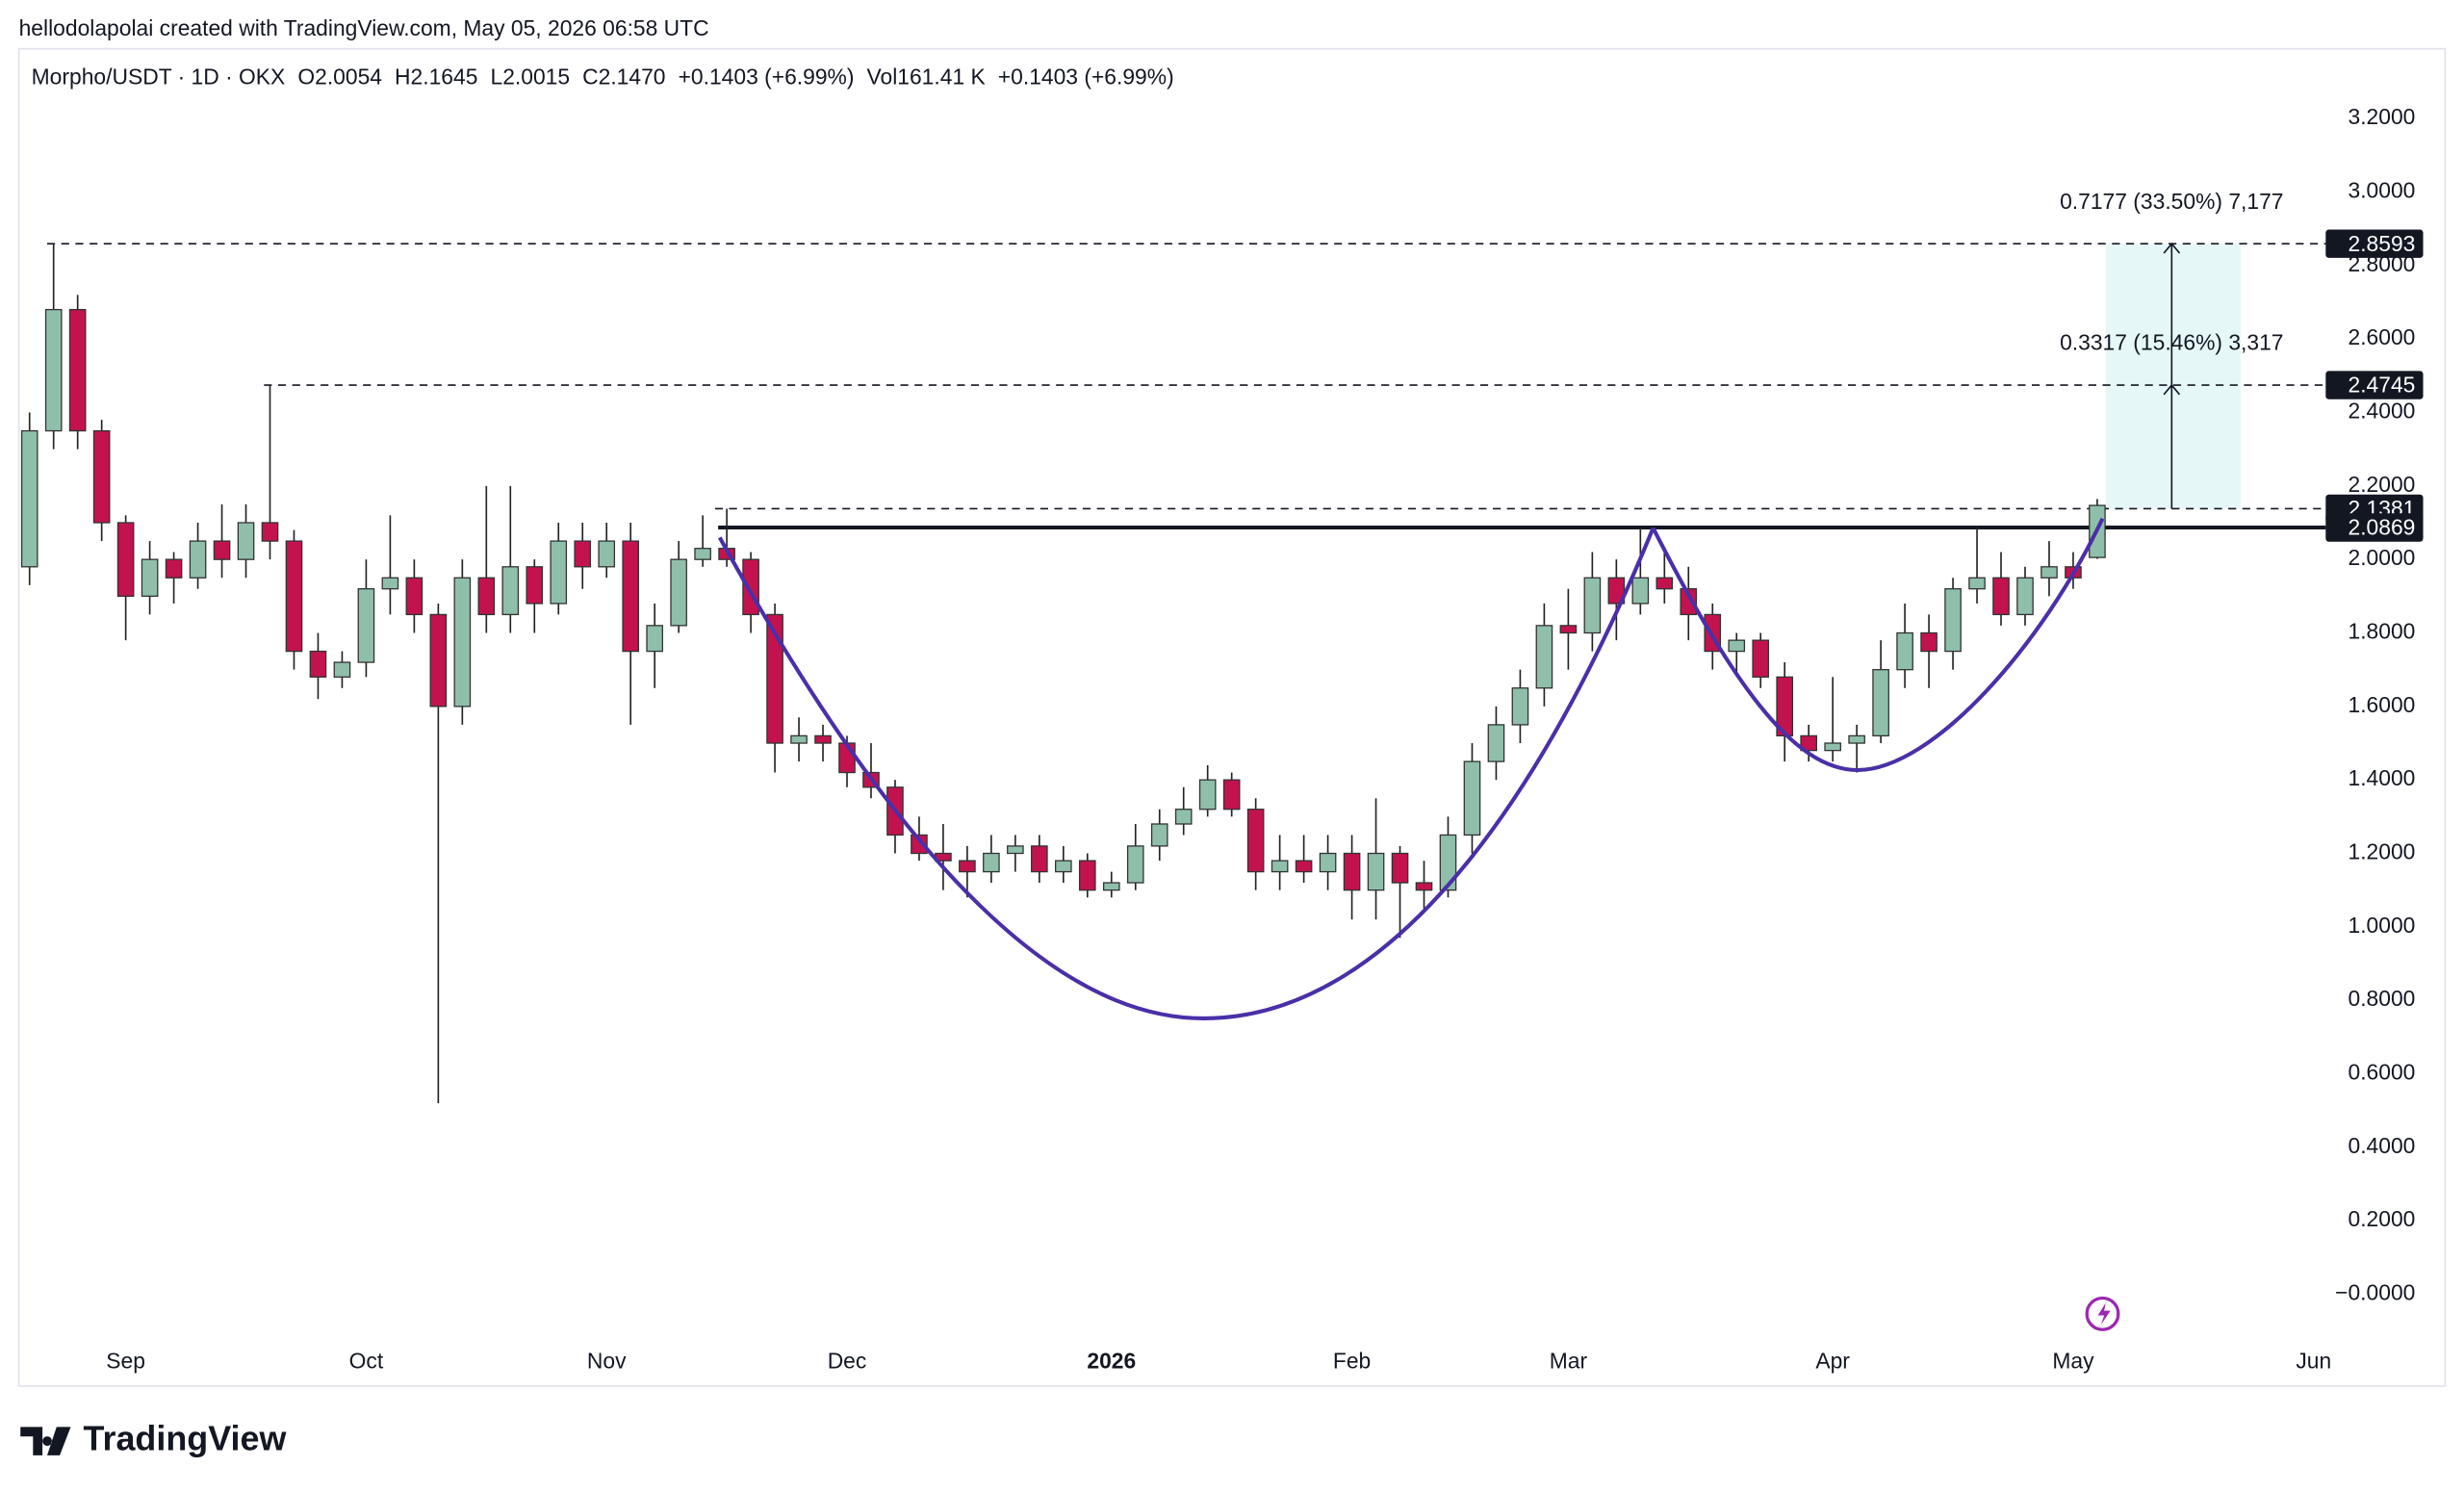  Describe the element at coordinates (185, 1438) in the screenshot. I see `logo-text: TradingView` at that location.